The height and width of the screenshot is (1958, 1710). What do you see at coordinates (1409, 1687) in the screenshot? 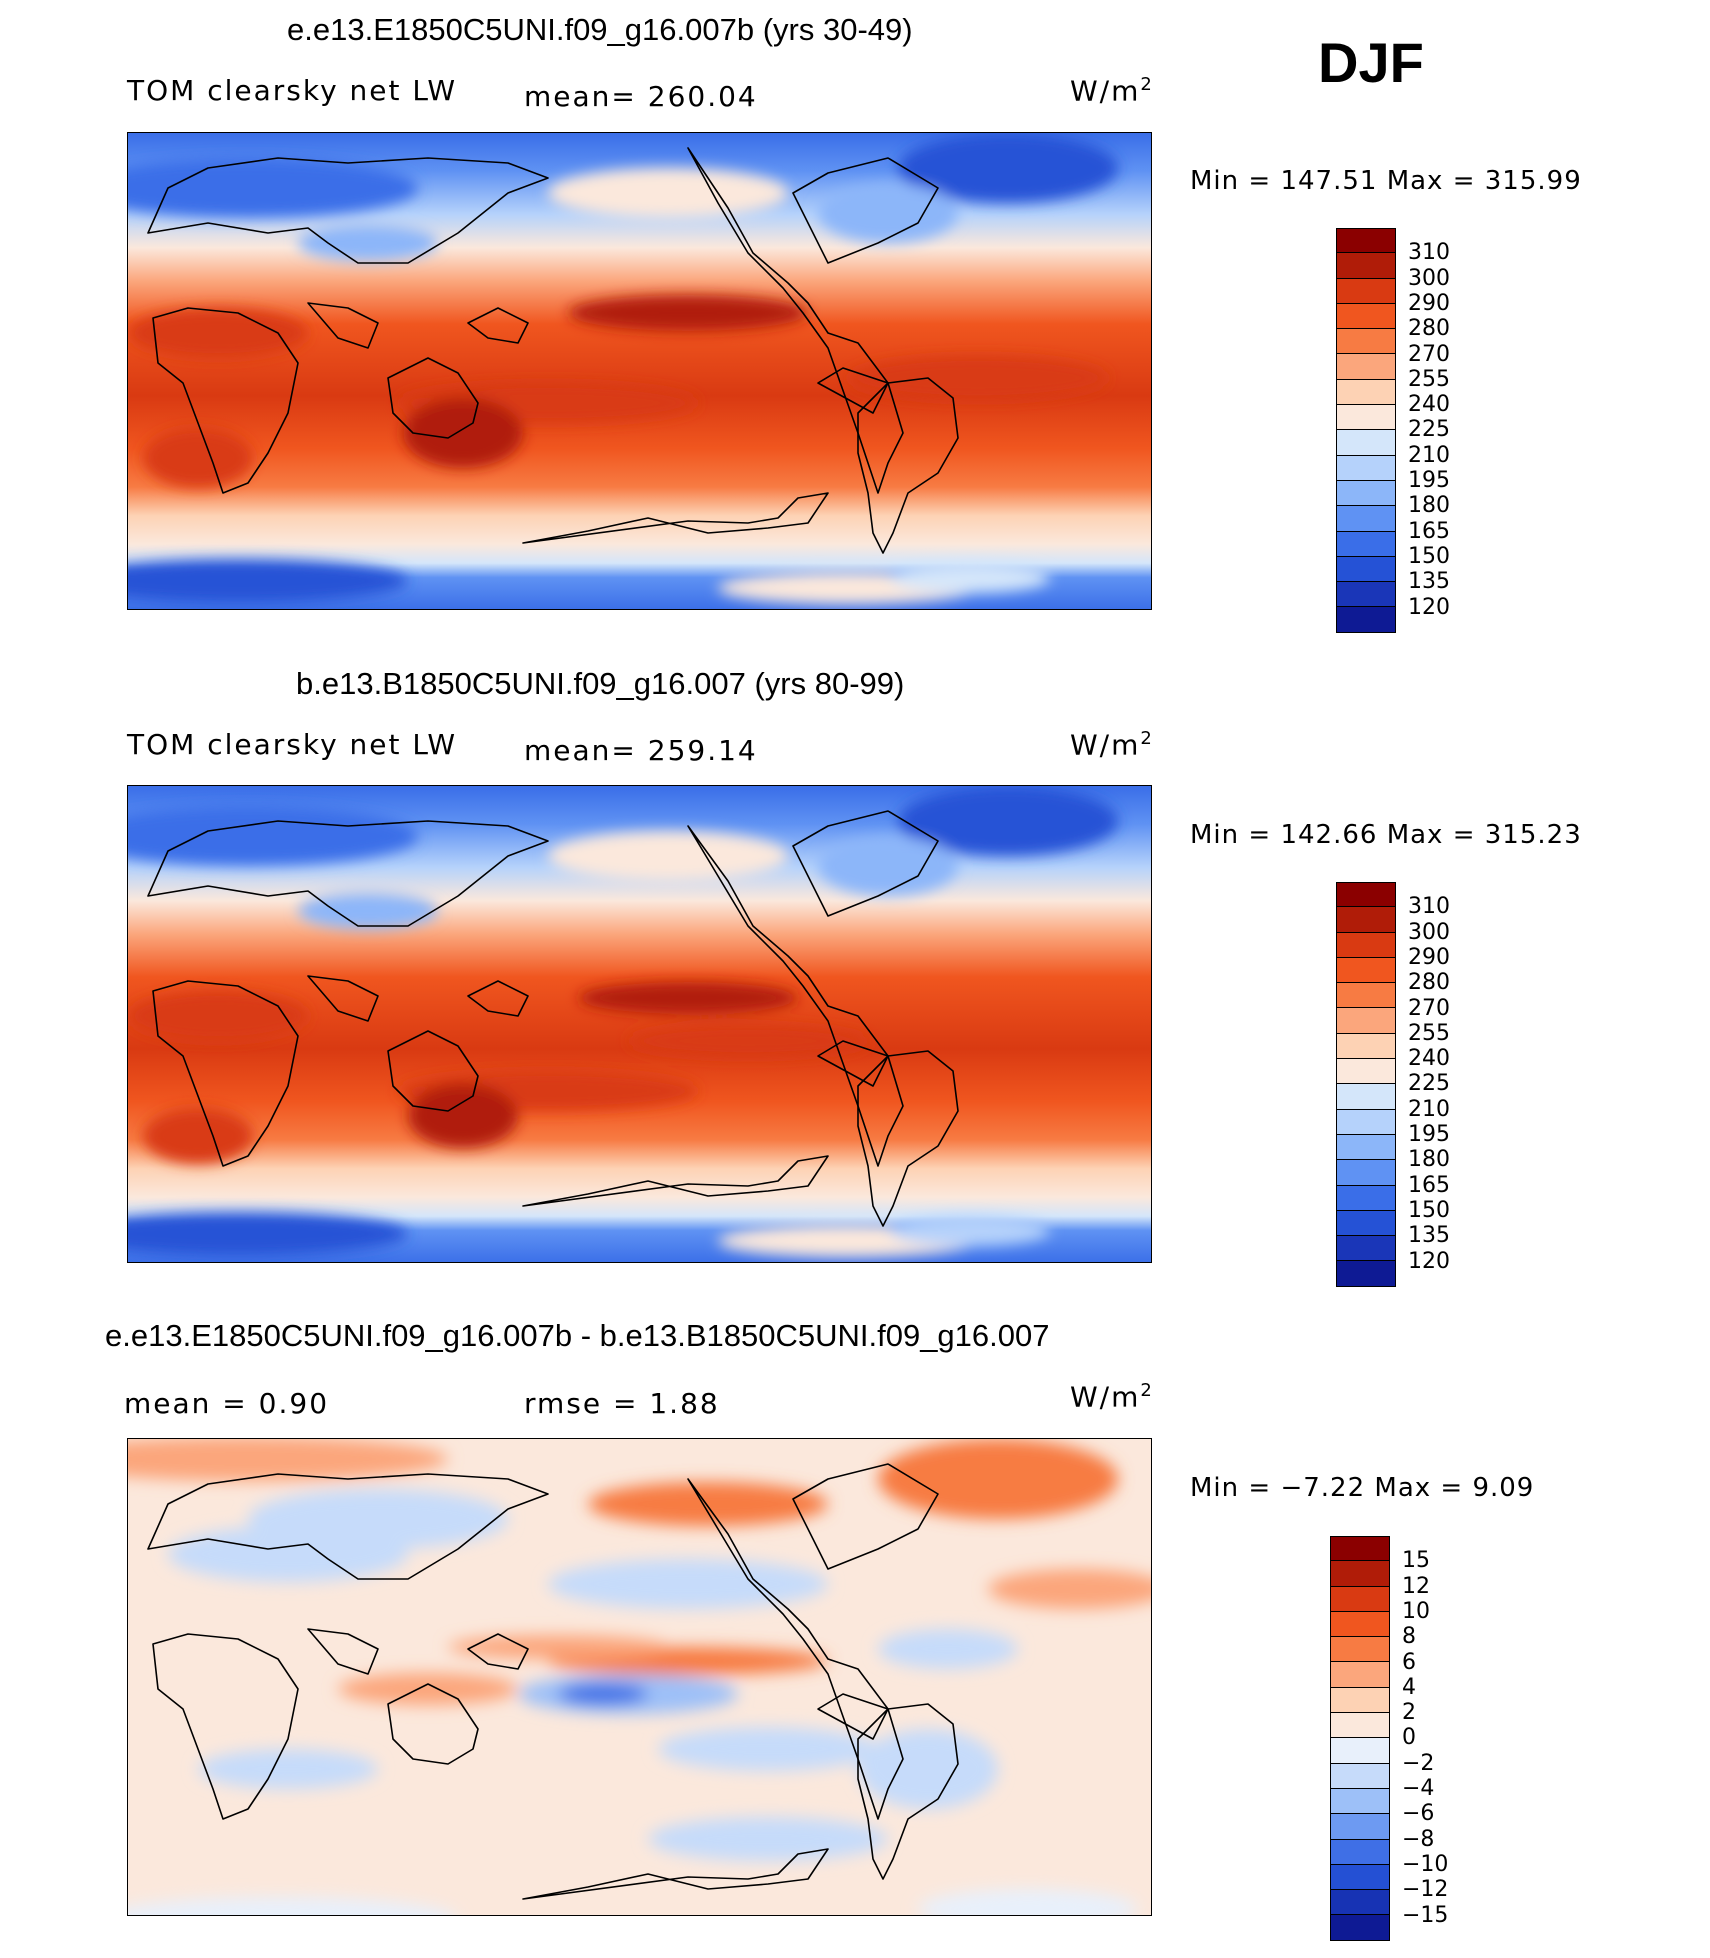
I see `legend-tick-label: 4` at bounding box center [1409, 1687].